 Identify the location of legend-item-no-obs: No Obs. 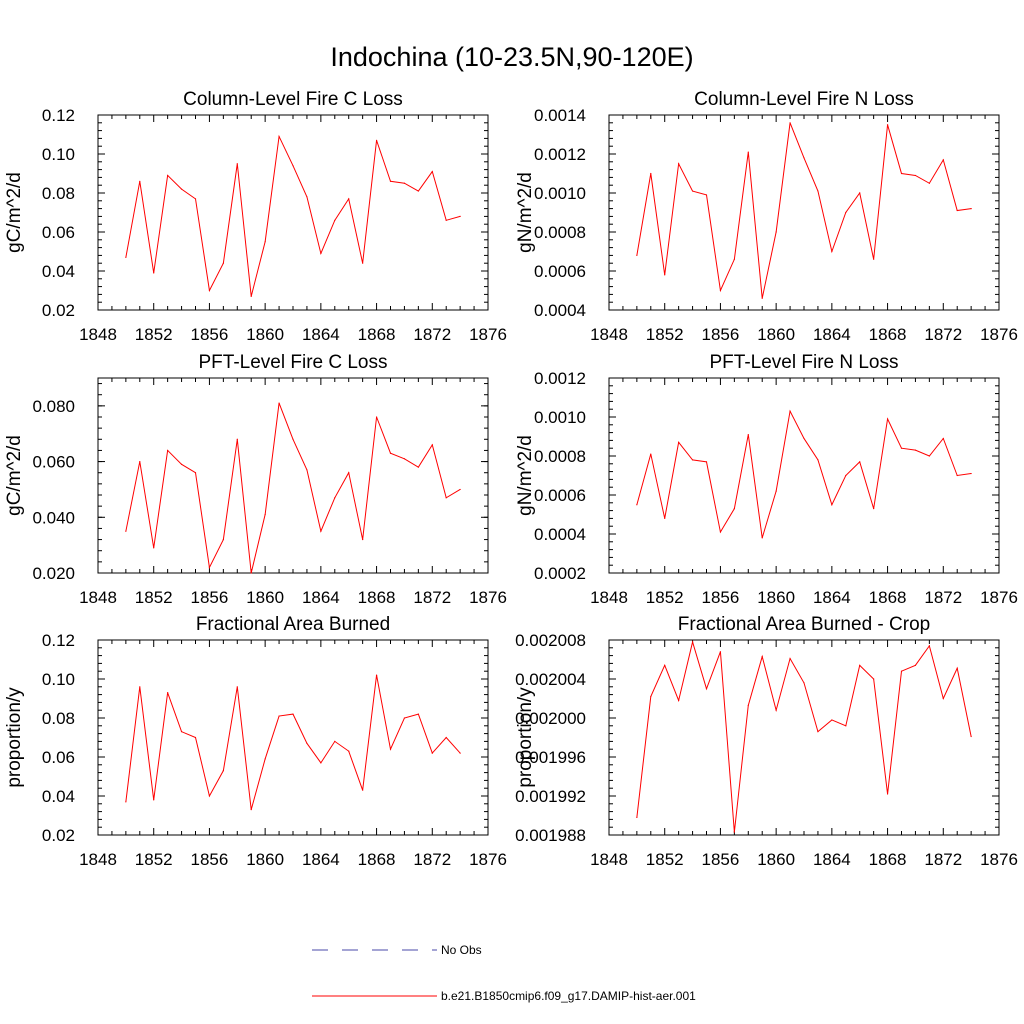
(397, 950).